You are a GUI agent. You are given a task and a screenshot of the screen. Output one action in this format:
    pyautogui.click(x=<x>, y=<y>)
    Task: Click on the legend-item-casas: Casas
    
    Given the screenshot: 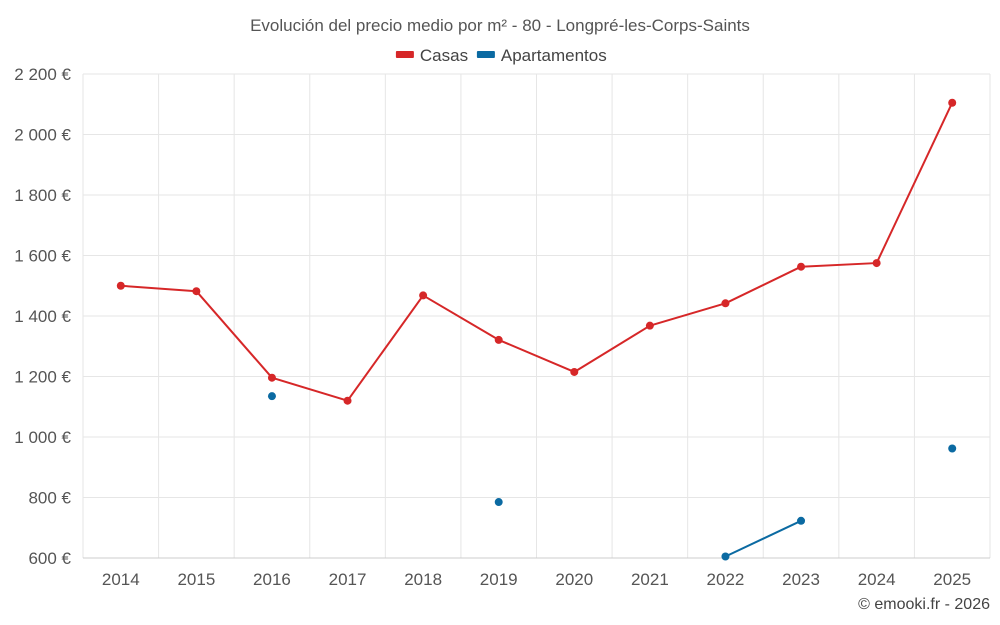 What is the action you would take?
    pyautogui.click(x=431, y=55)
    